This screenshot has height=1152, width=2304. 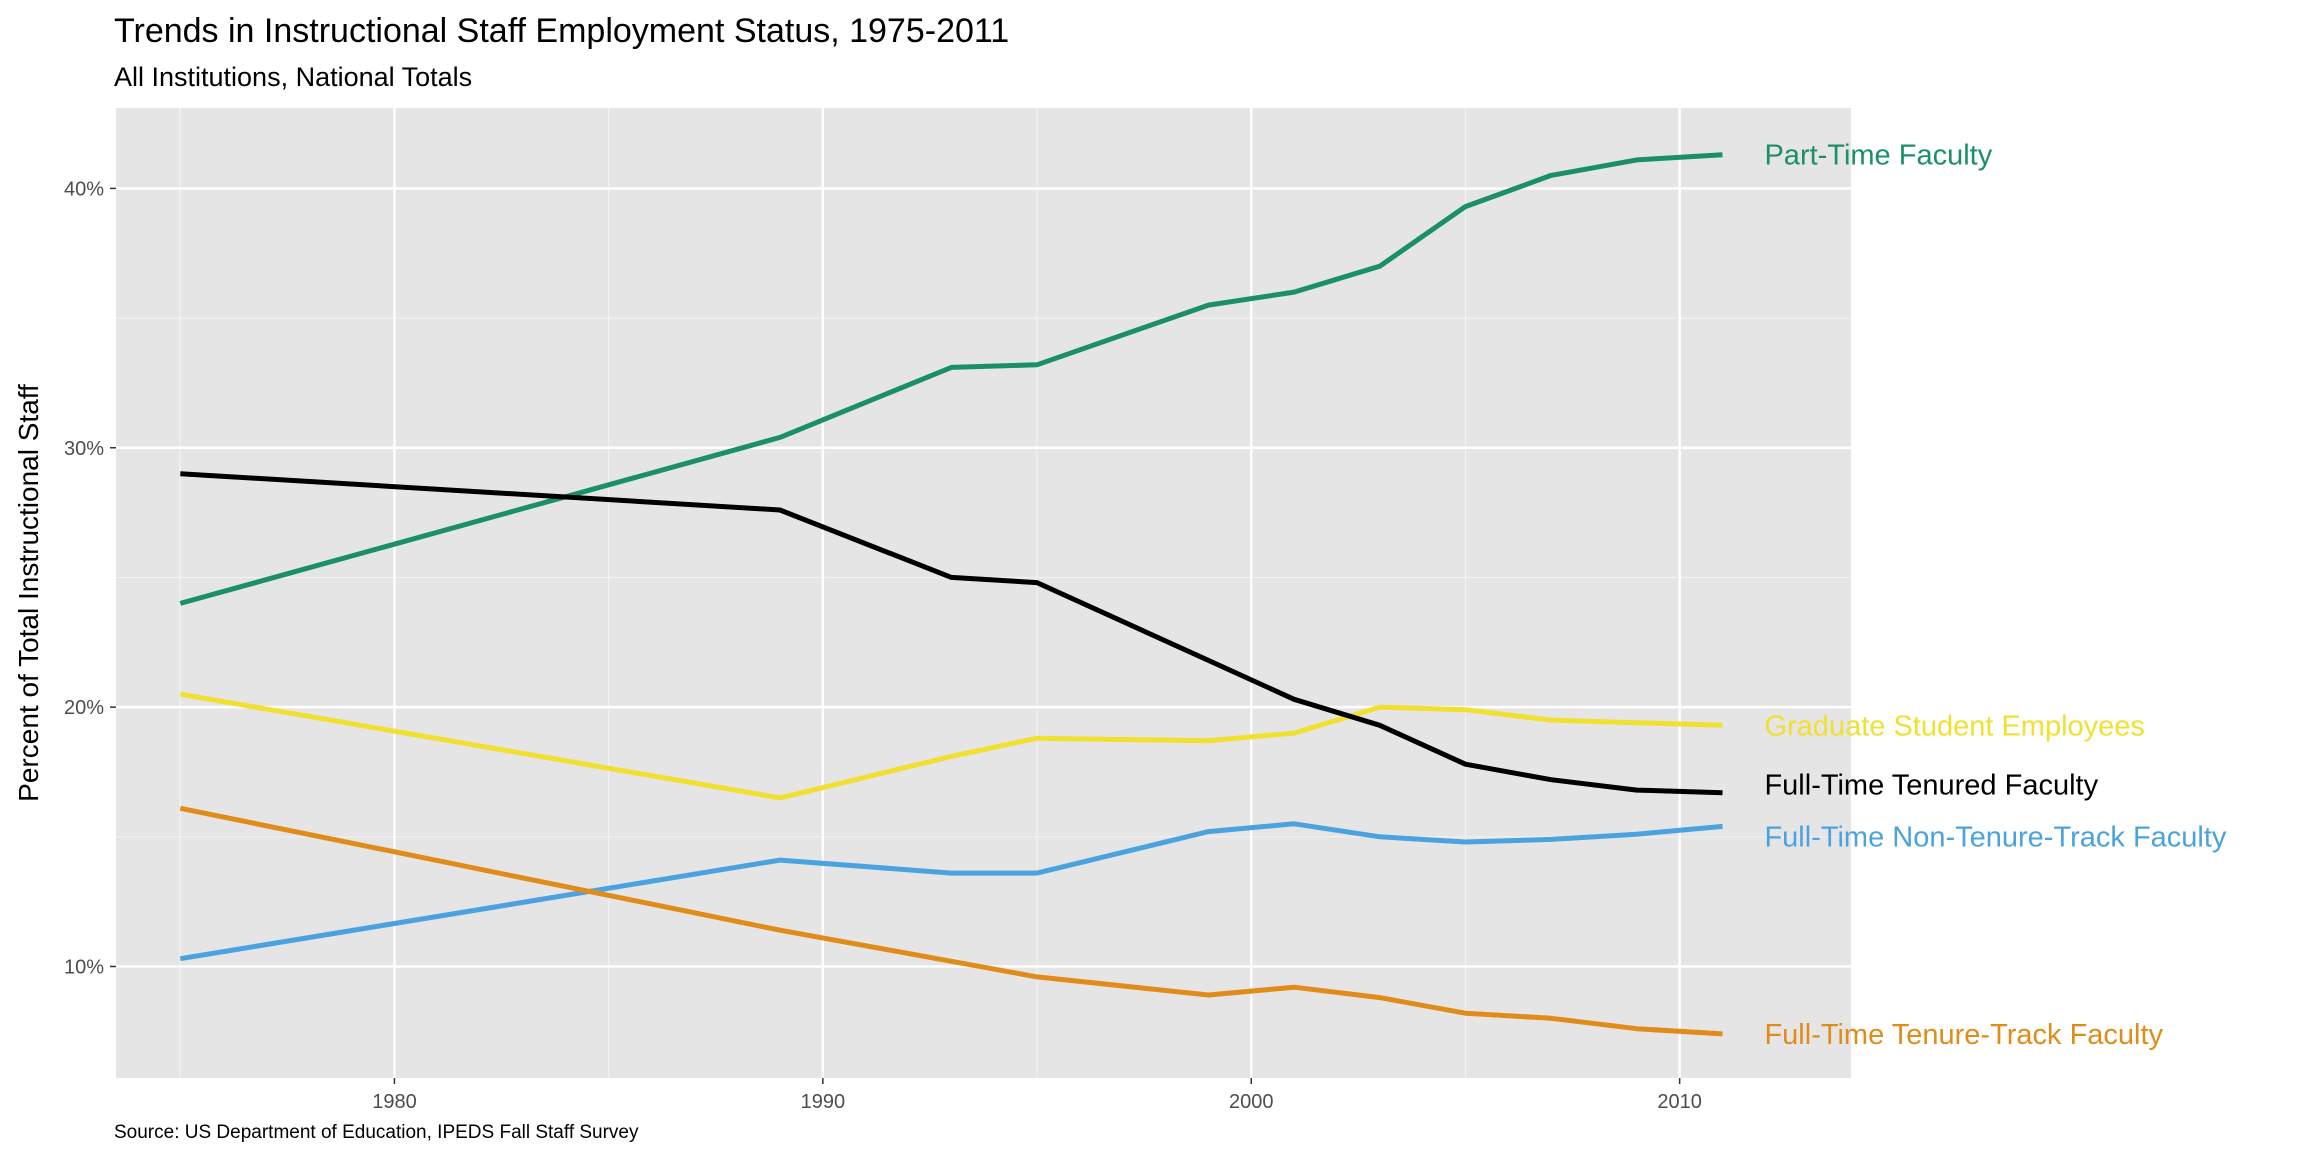 What do you see at coordinates (951, 746) in the screenshot?
I see `series-line-graduate-student-employees` at bounding box center [951, 746].